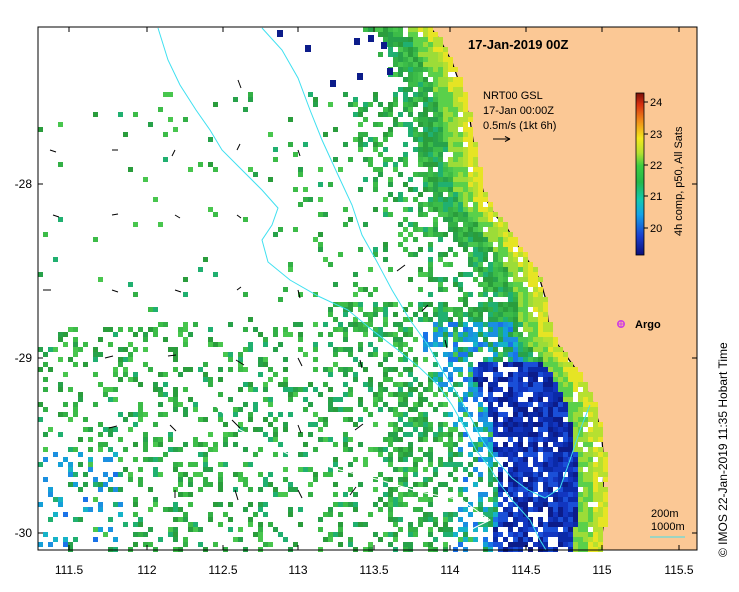 Image resolution: width=739 pixels, height=592 pixels. I want to click on current-vector, so click(353, 491).